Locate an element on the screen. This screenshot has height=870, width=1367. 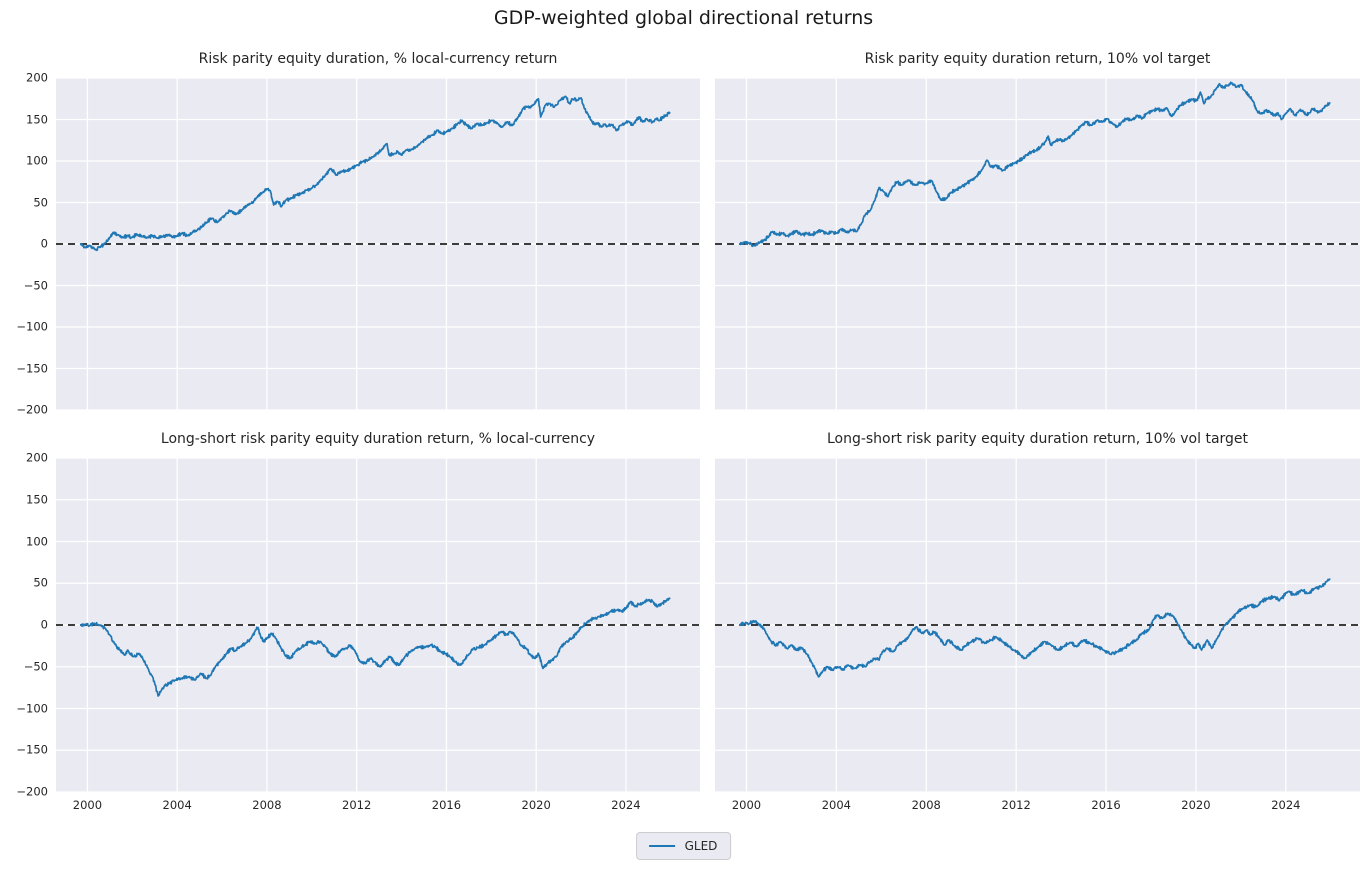
legend-label: GLED is located at coordinates (701, 846).